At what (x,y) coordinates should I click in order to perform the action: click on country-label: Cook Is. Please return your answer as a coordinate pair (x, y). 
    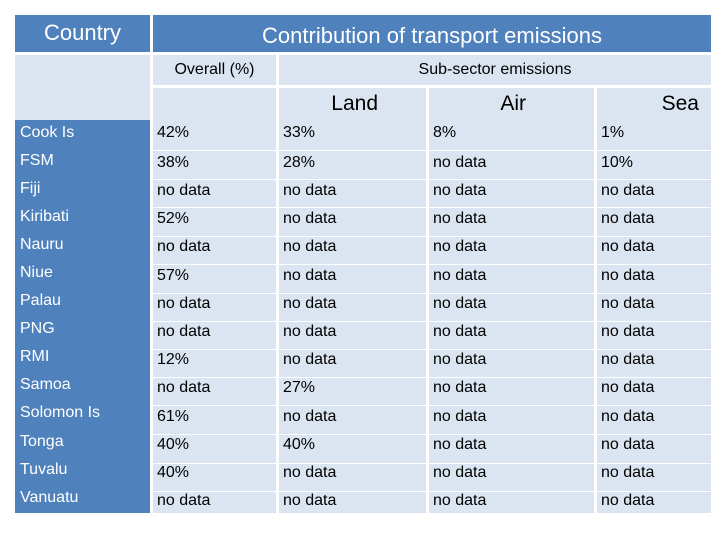
    Looking at the image, I should click on (47, 132).